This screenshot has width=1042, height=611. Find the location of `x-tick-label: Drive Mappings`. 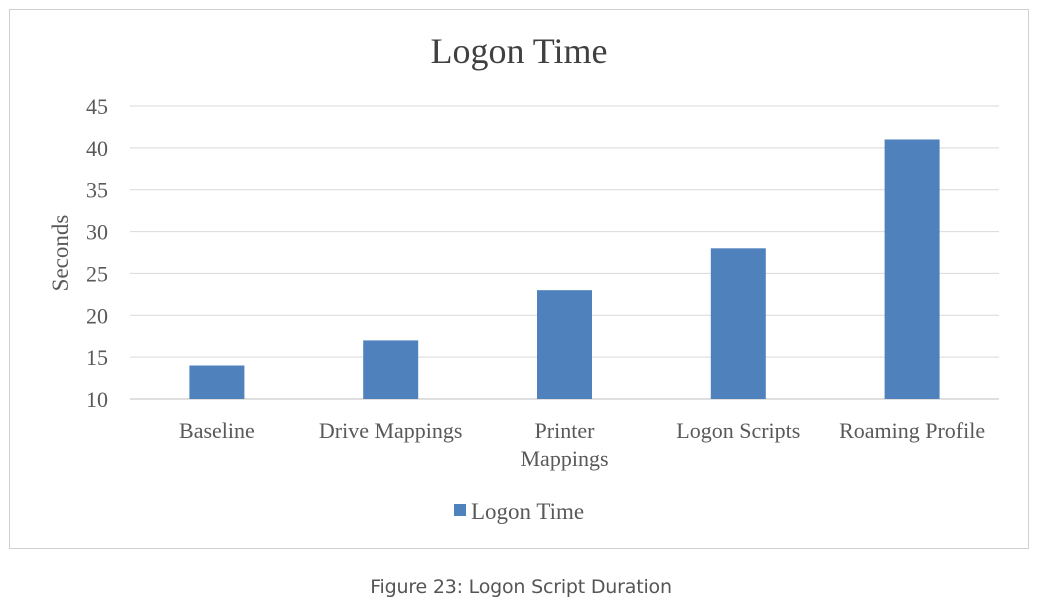

x-tick-label: Drive Mappings is located at coordinates (391, 430).